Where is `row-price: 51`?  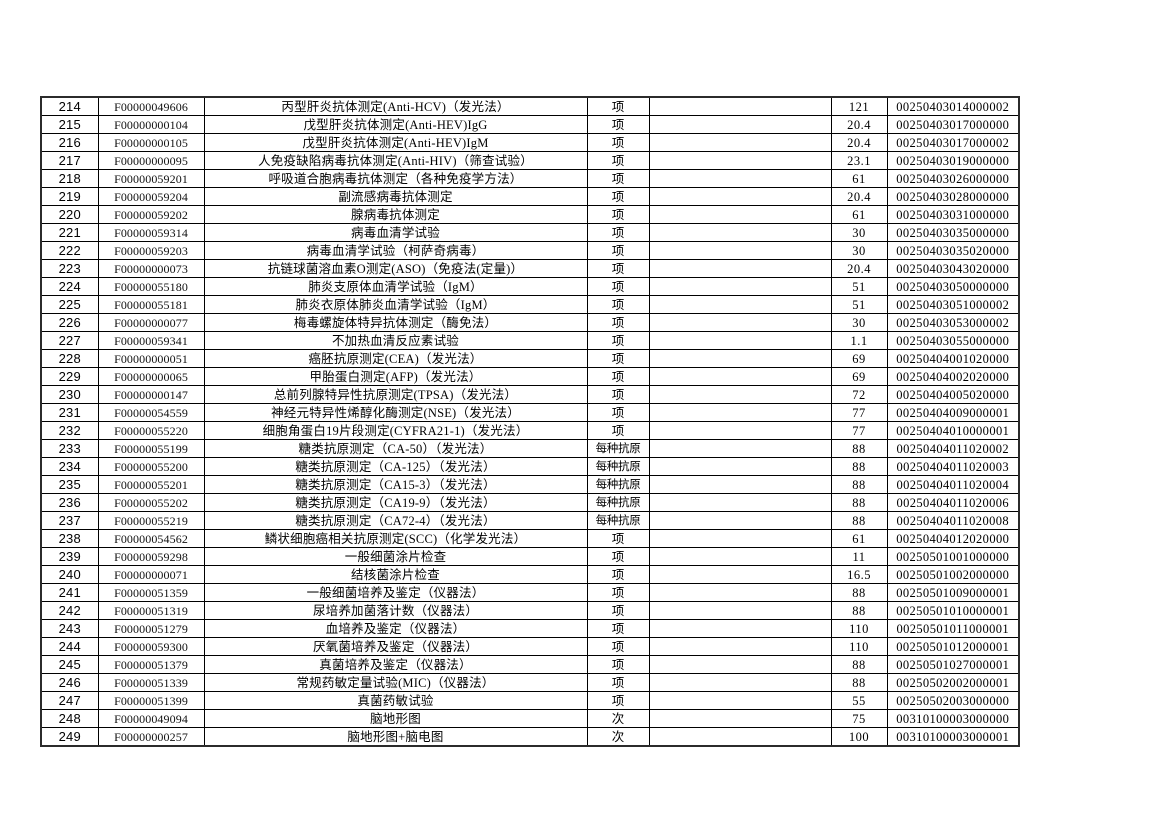 row-price: 51 is located at coordinates (859, 286).